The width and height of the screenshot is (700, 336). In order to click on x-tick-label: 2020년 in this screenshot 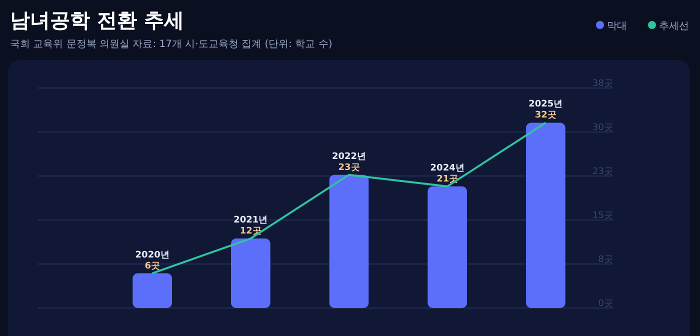, I will do `click(152, 255)`.